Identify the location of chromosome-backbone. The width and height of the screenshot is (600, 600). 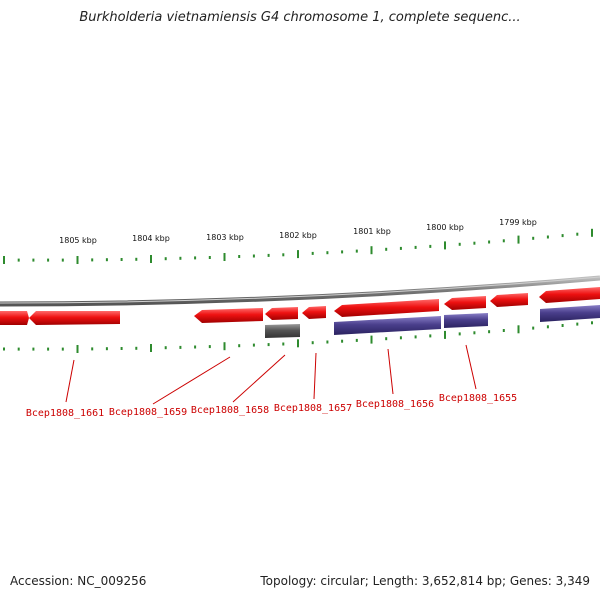
(300, 291).